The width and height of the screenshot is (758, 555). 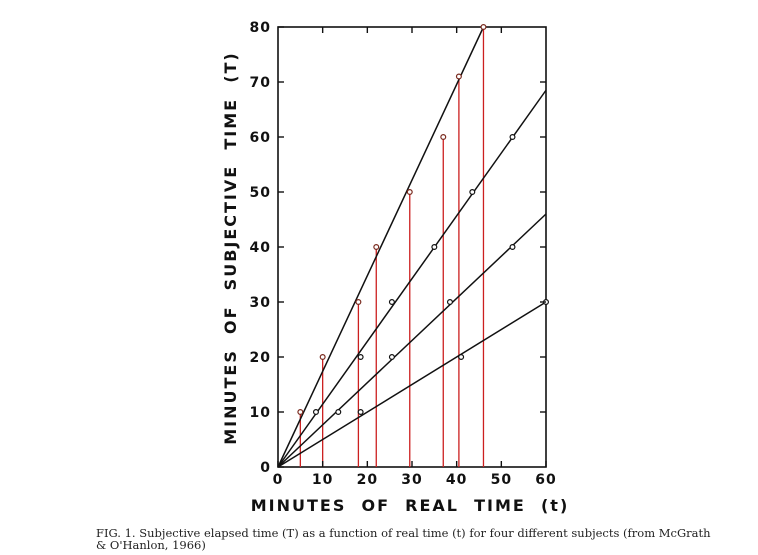 What do you see at coordinates (411, 480) in the screenshot?
I see `x-tick-label: 30` at bounding box center [411, 480].